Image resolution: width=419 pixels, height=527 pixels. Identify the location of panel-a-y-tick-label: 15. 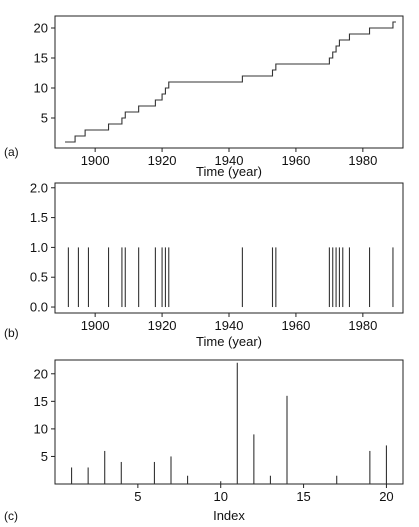
(41, 58).